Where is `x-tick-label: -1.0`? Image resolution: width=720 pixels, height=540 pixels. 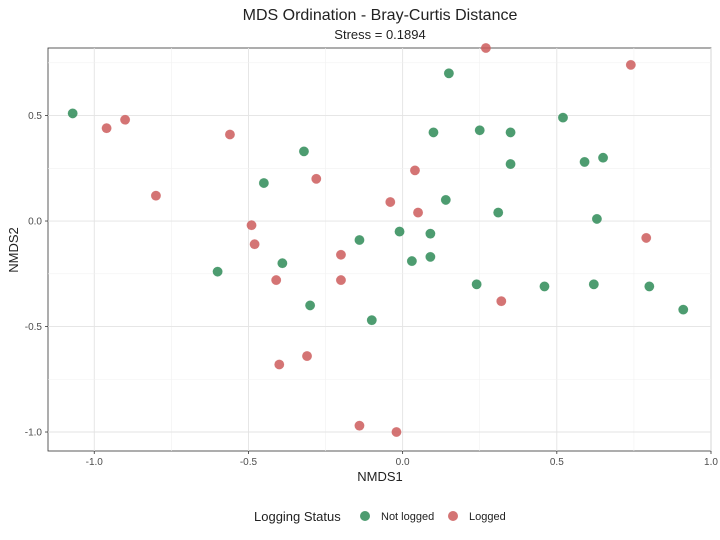
x-tick-label: -1.0 is located at coordinates (95, 462).